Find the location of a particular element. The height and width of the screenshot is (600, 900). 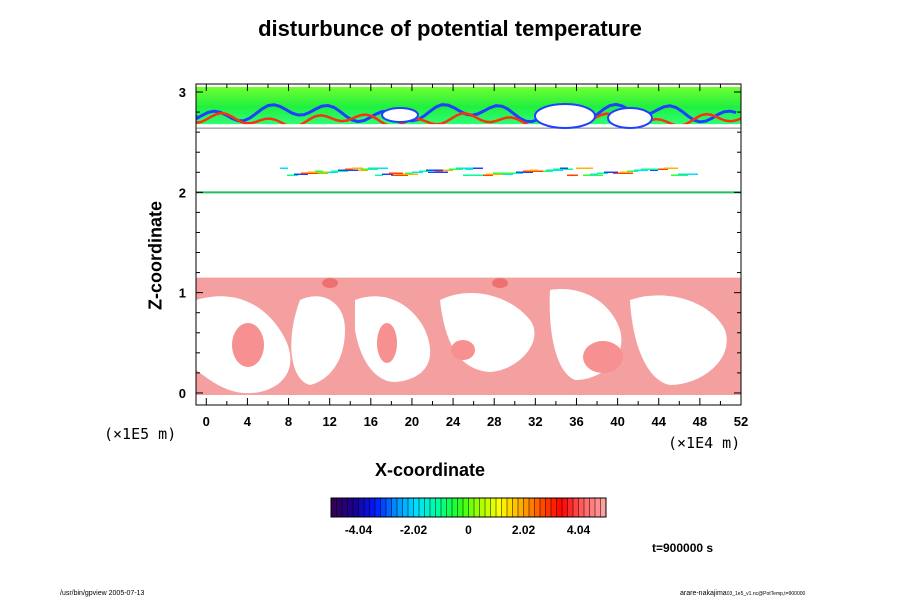

x-tick-label-52: 52 is located at coordinates (741, 421).